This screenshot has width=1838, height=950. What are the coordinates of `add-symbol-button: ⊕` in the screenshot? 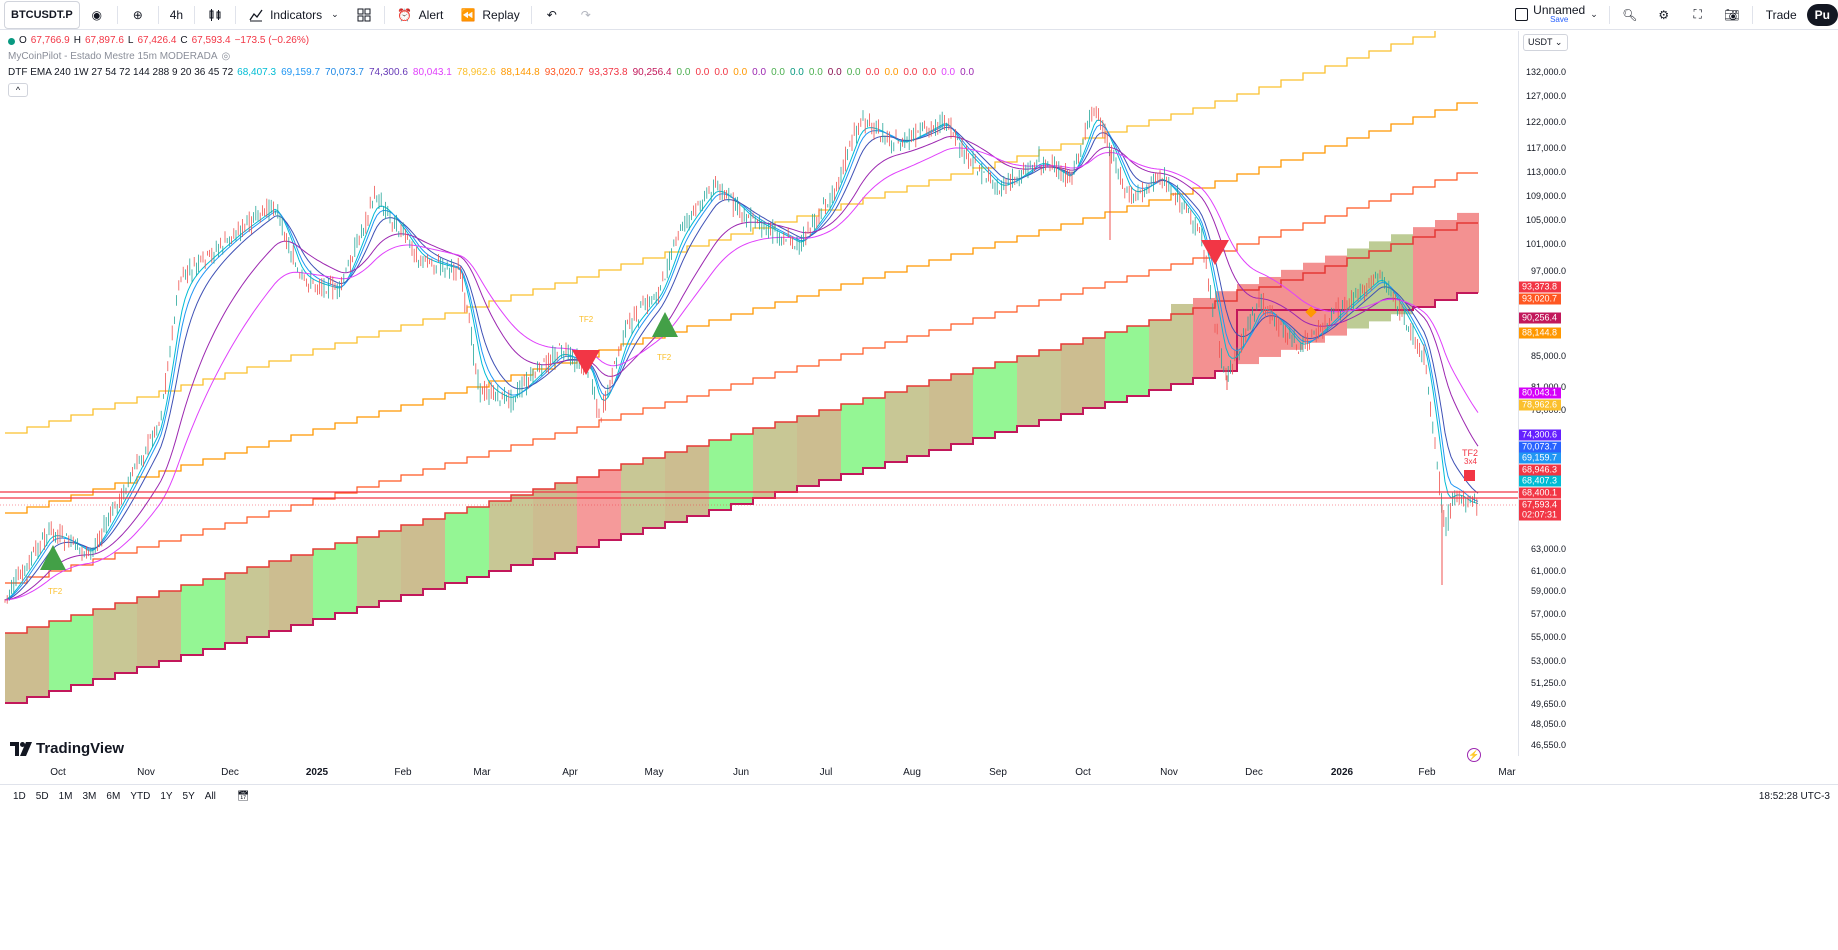 It's located at (138, 15).